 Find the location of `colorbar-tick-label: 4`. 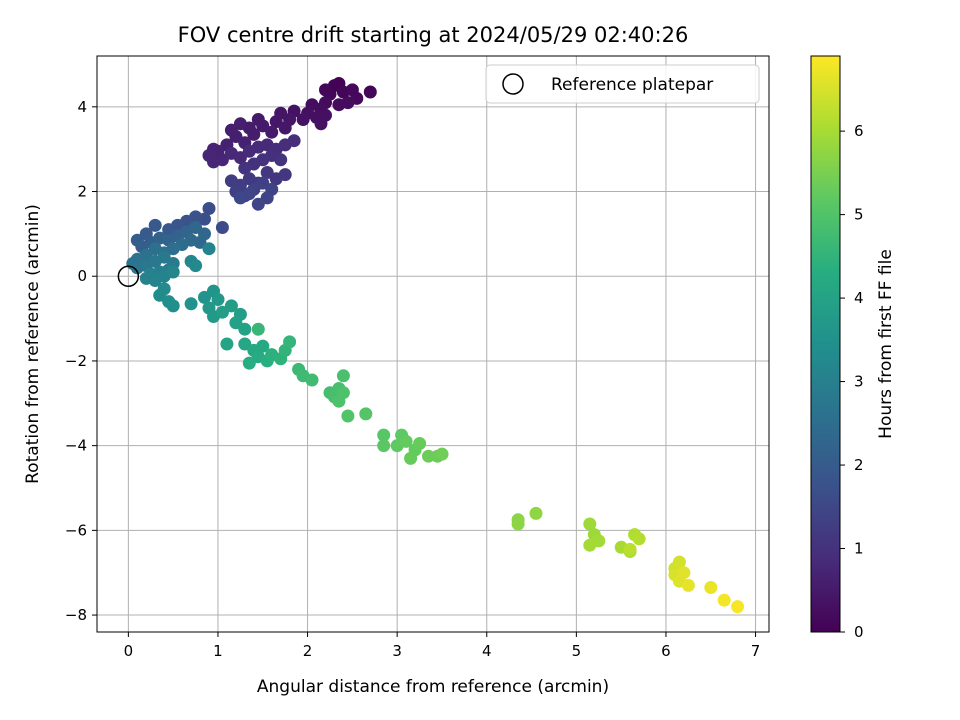

colorbar-tick-label: 4 is located at coordinates (859, 298).